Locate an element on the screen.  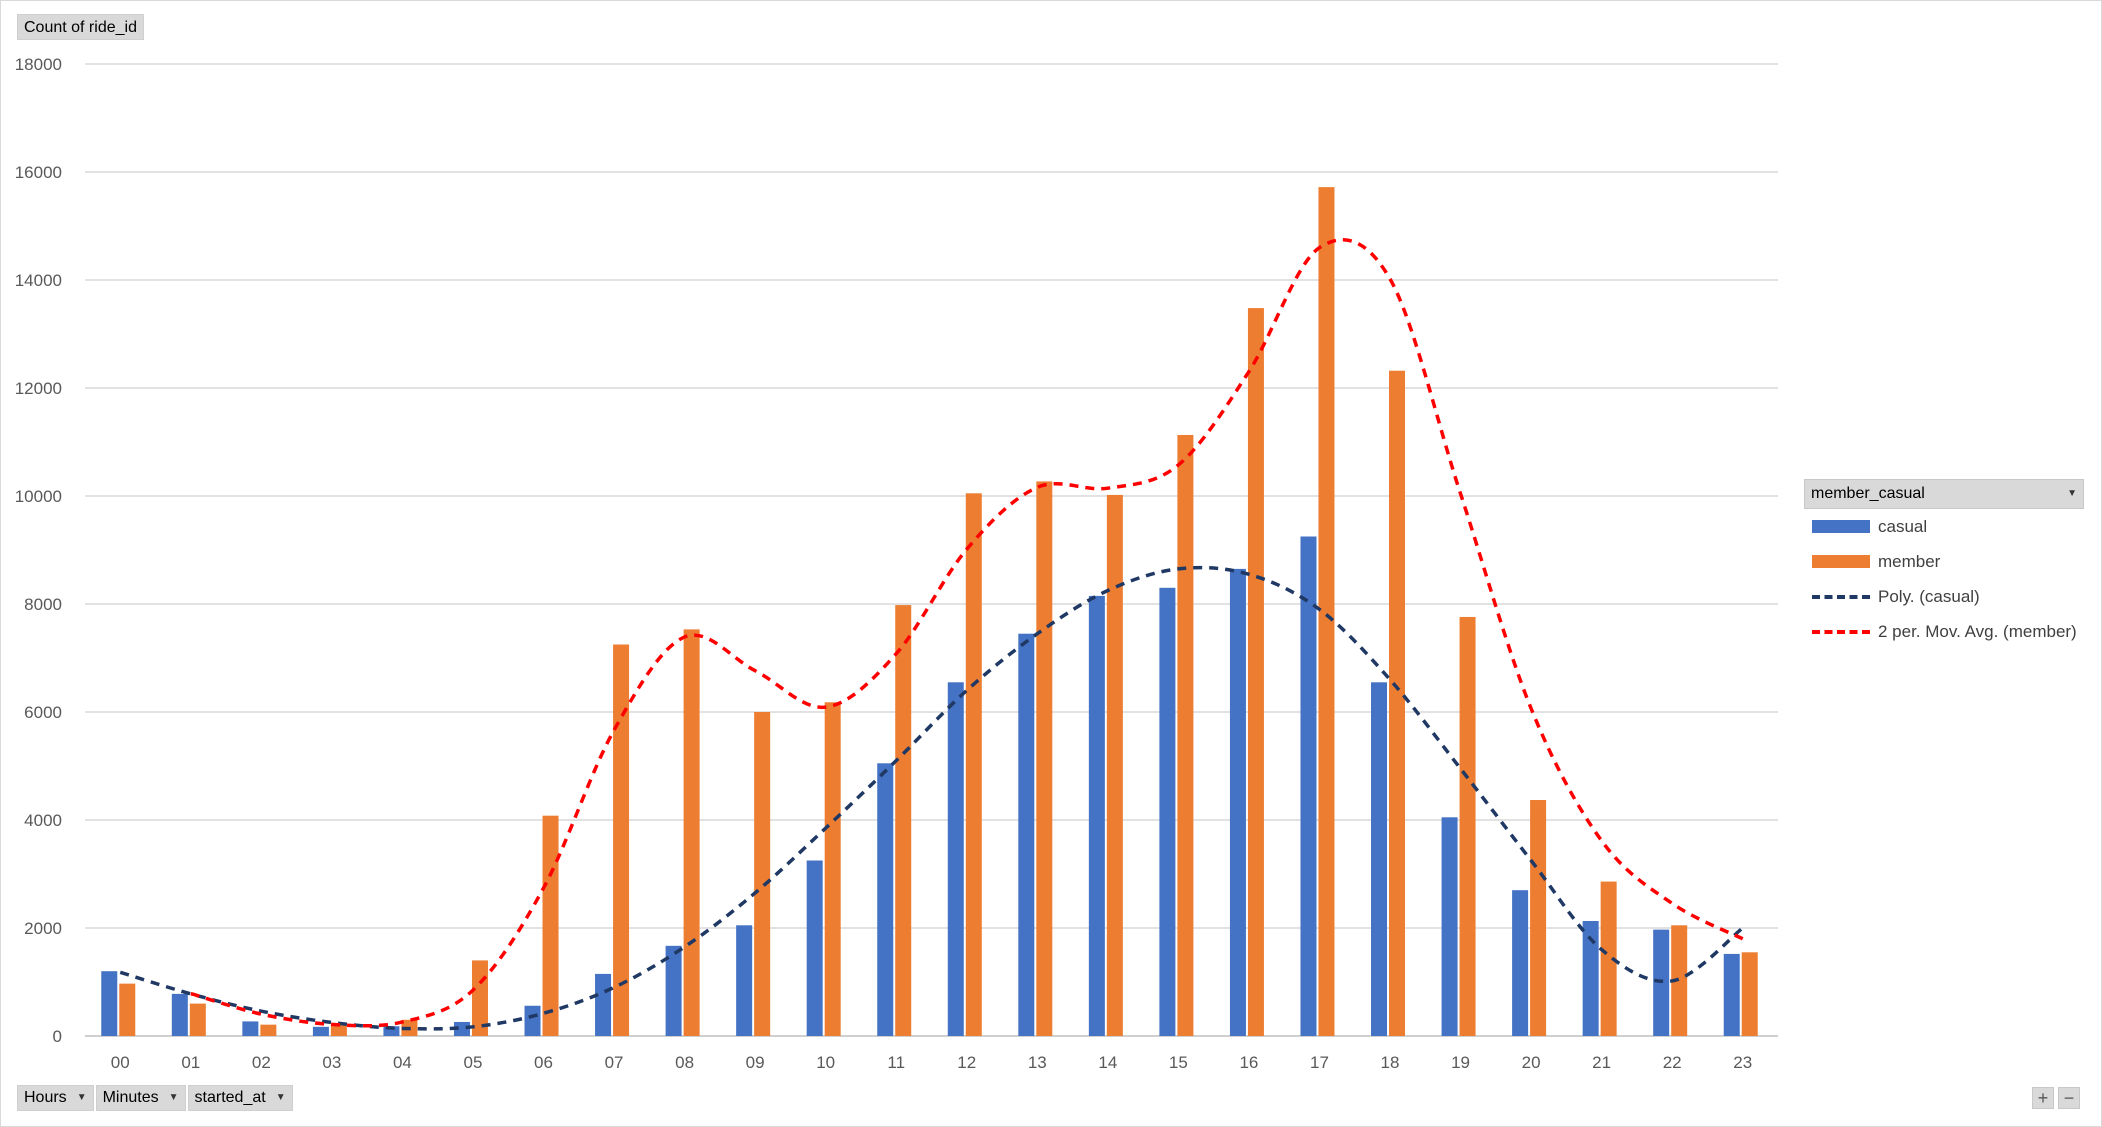
value-field-button: Count of ride_id is located at coordinates (80, 27).